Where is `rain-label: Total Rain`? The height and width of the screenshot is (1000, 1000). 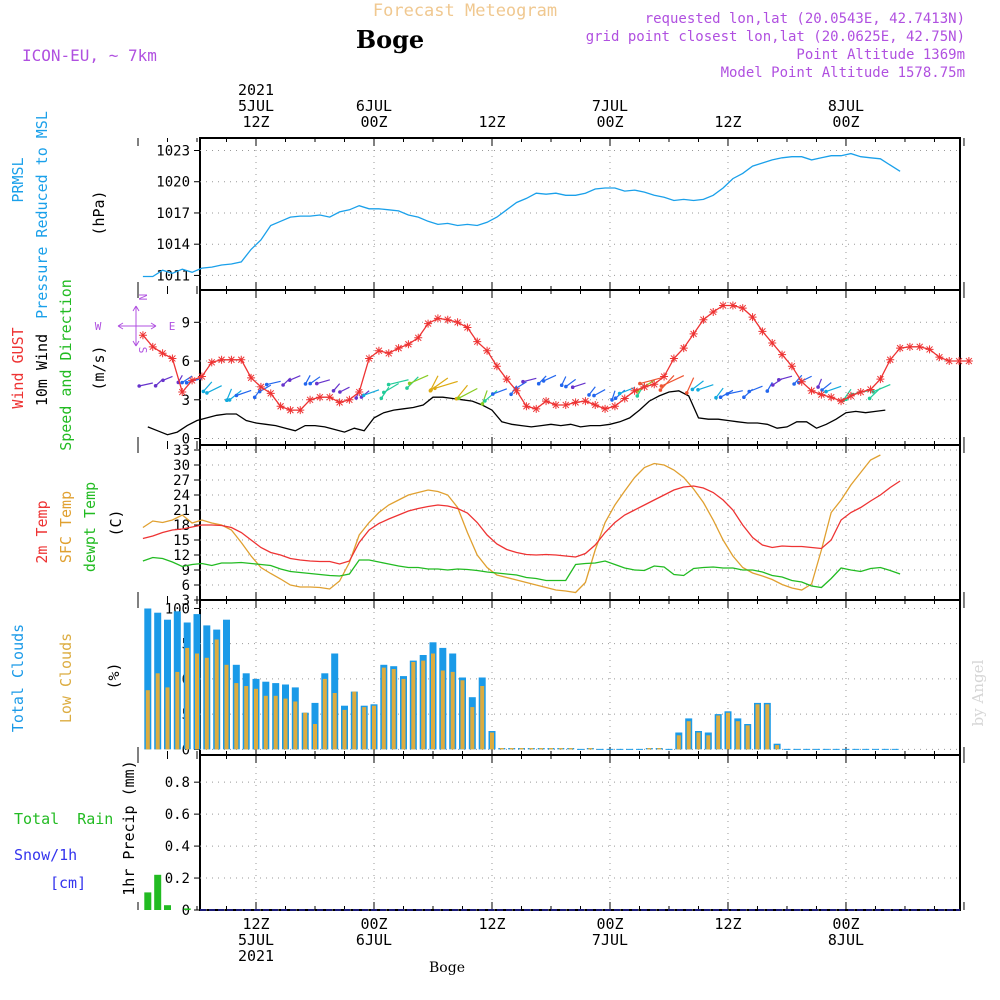
rain-label: Total Rain is located at coordinates (63, 819).